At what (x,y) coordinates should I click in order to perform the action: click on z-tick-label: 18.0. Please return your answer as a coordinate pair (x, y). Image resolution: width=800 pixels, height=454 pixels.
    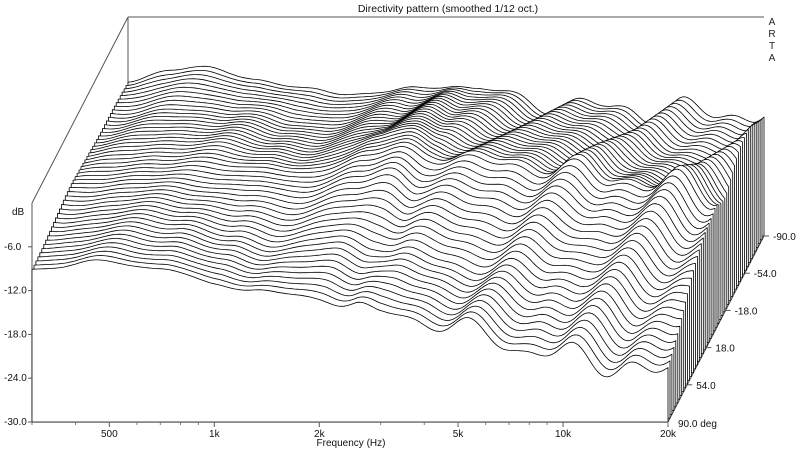
    Looking at the image, I should click on (725, 349).